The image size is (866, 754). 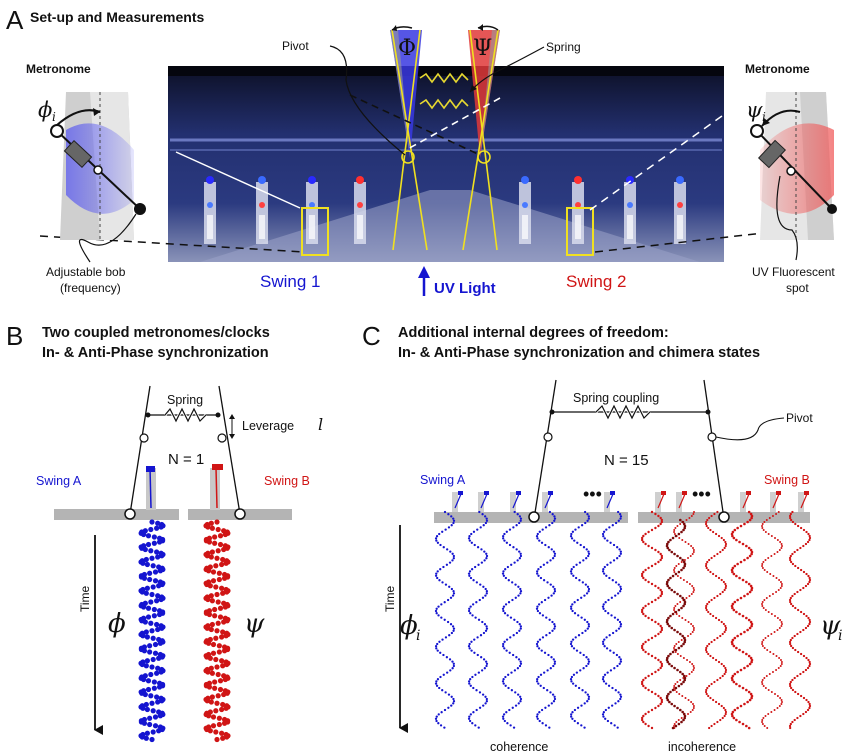 What do you see at coordinates (473, 88) in the screenshot?
I see `spring-leader-arrow` at bounding box center [473, 88].